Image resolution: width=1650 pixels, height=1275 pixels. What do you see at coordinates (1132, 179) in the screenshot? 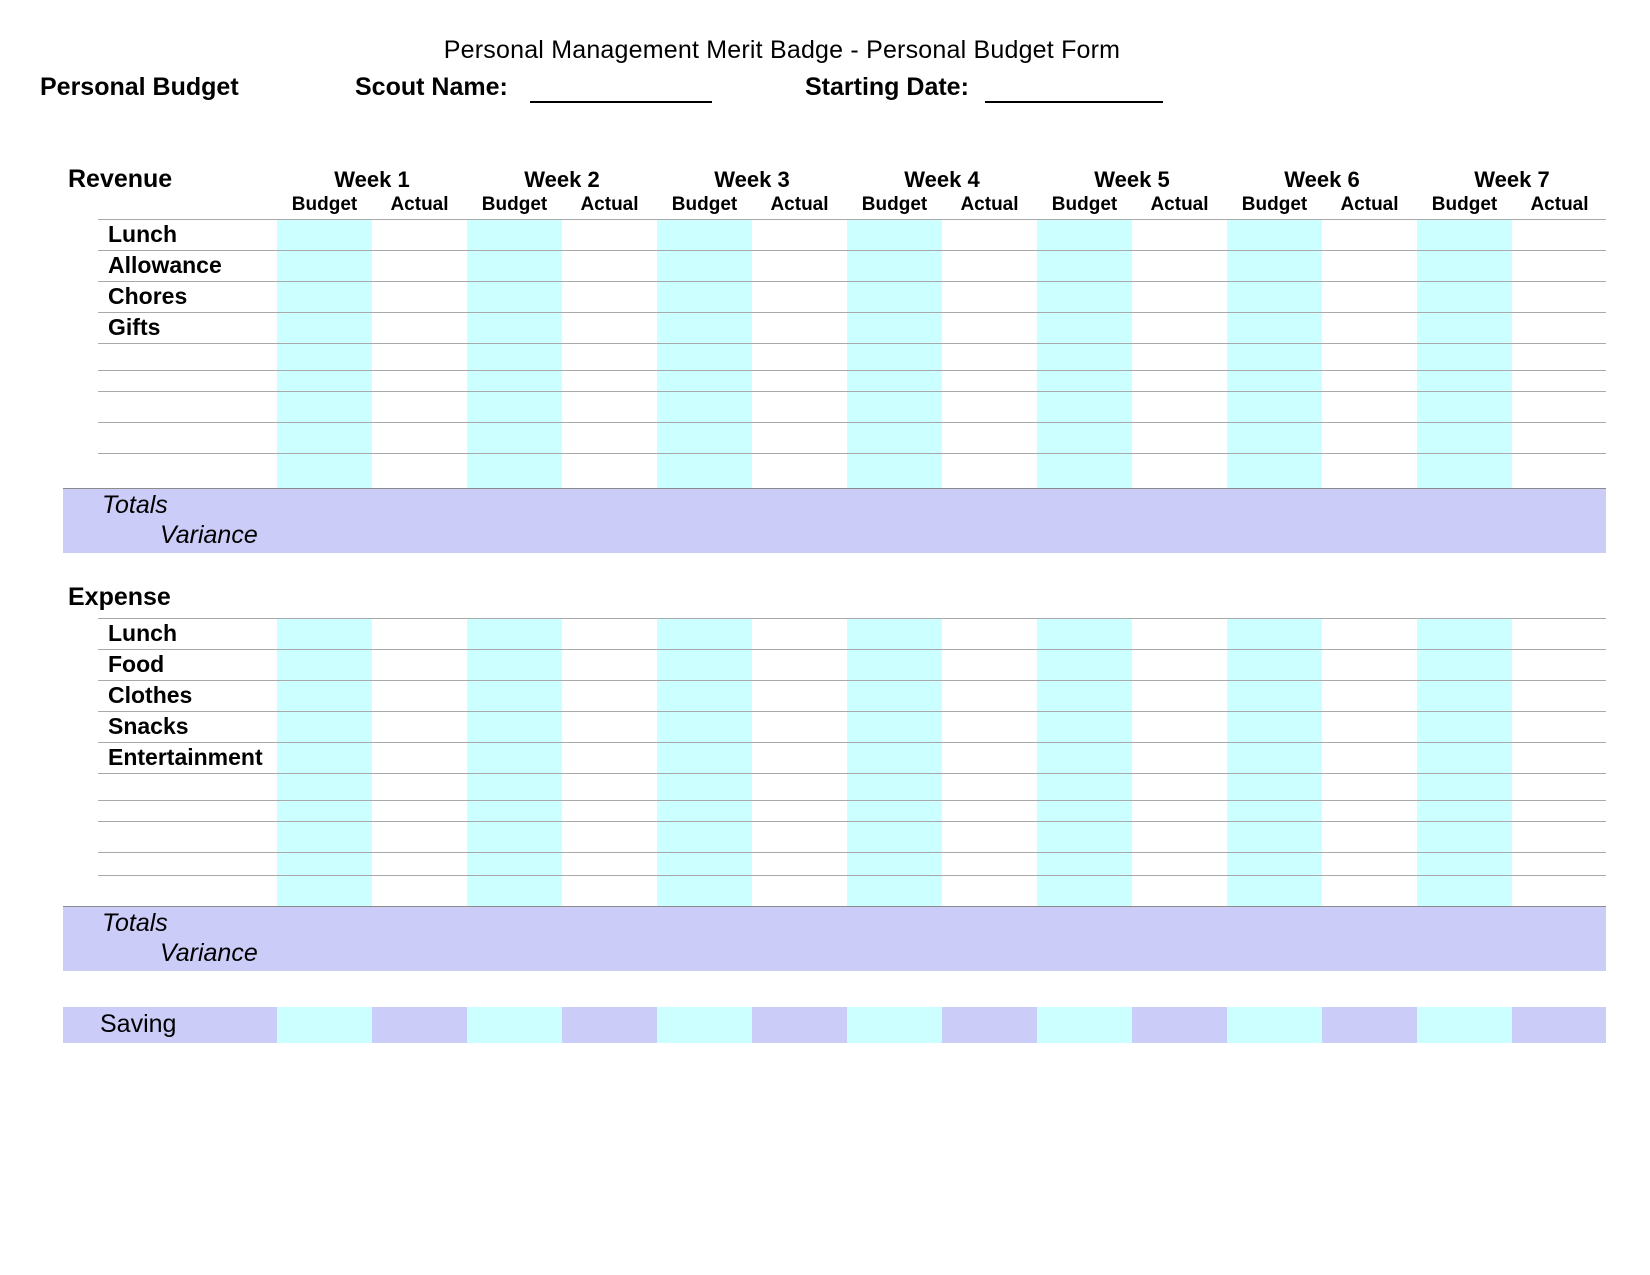
I see `week-header: Week 5` at bounding box center [1132, 179].